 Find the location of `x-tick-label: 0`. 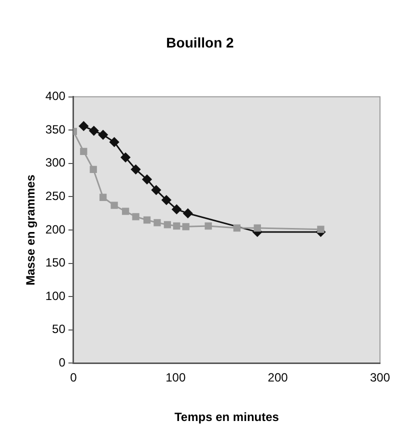

x-tick-label: 0 is located at coordinates (74, 377).